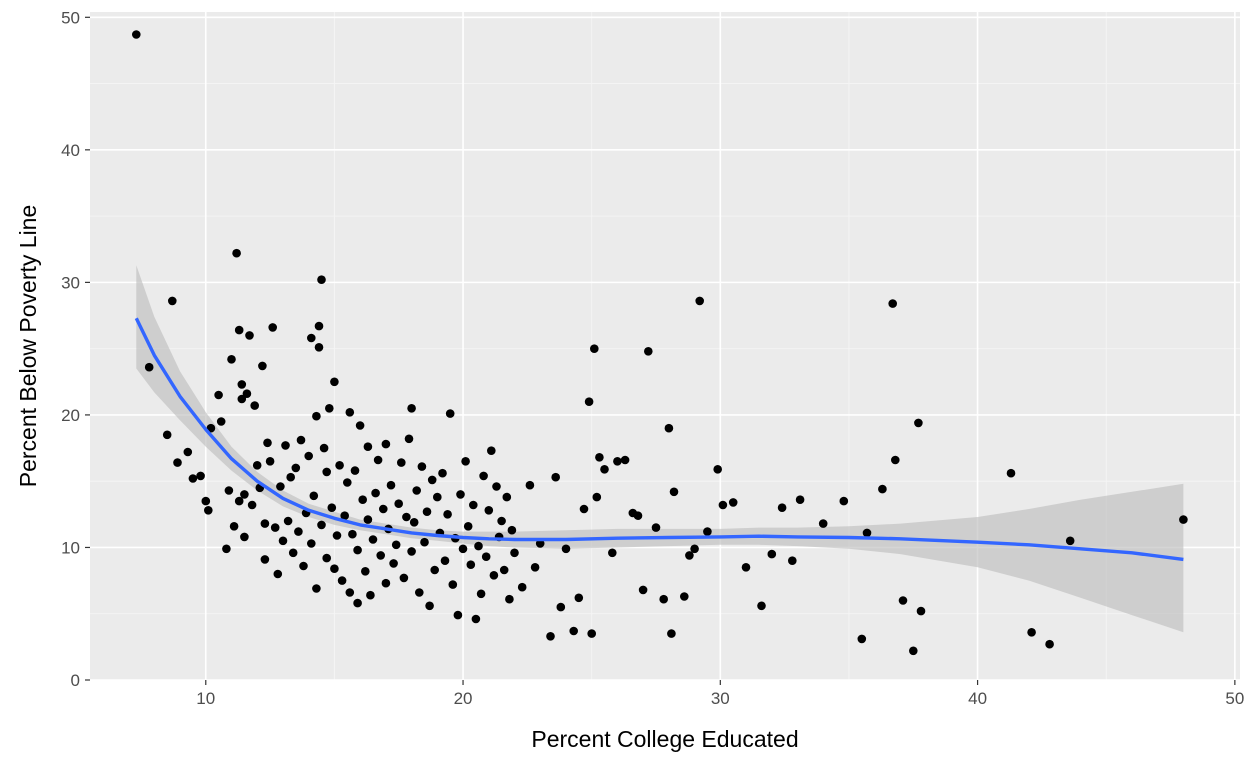 Image resolution: width=1248 pixels, height=768 pixels. Describe the element at coordinates (1234, 698) in the screenshot. I see `x-tick-label: 50` at that location.